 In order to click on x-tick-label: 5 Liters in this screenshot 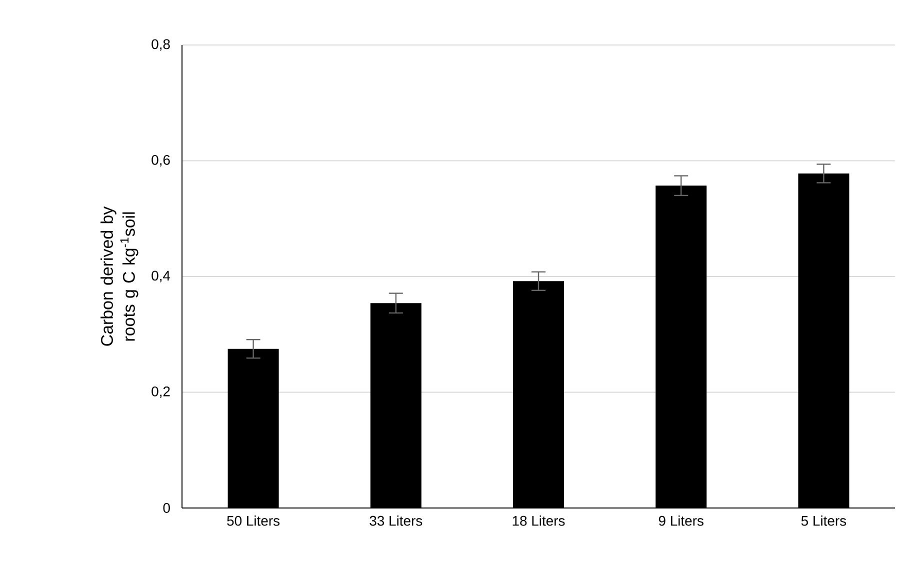, I will do `click(823, 521)`.